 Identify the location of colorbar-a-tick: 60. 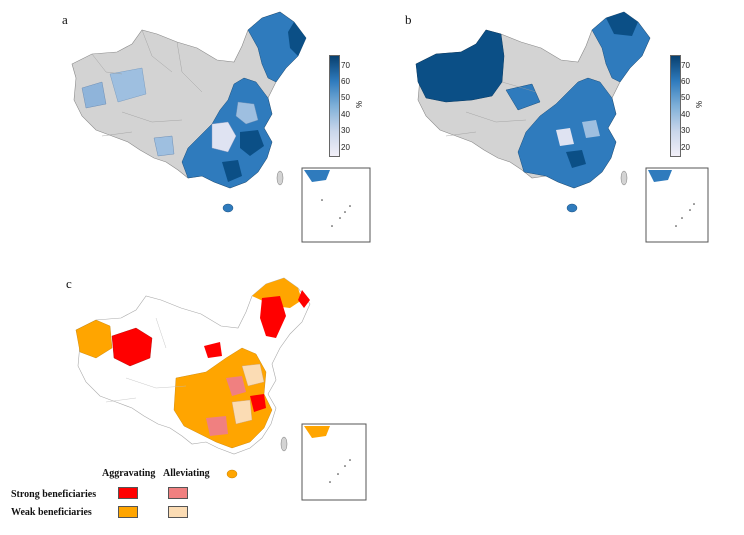
(345, 81).